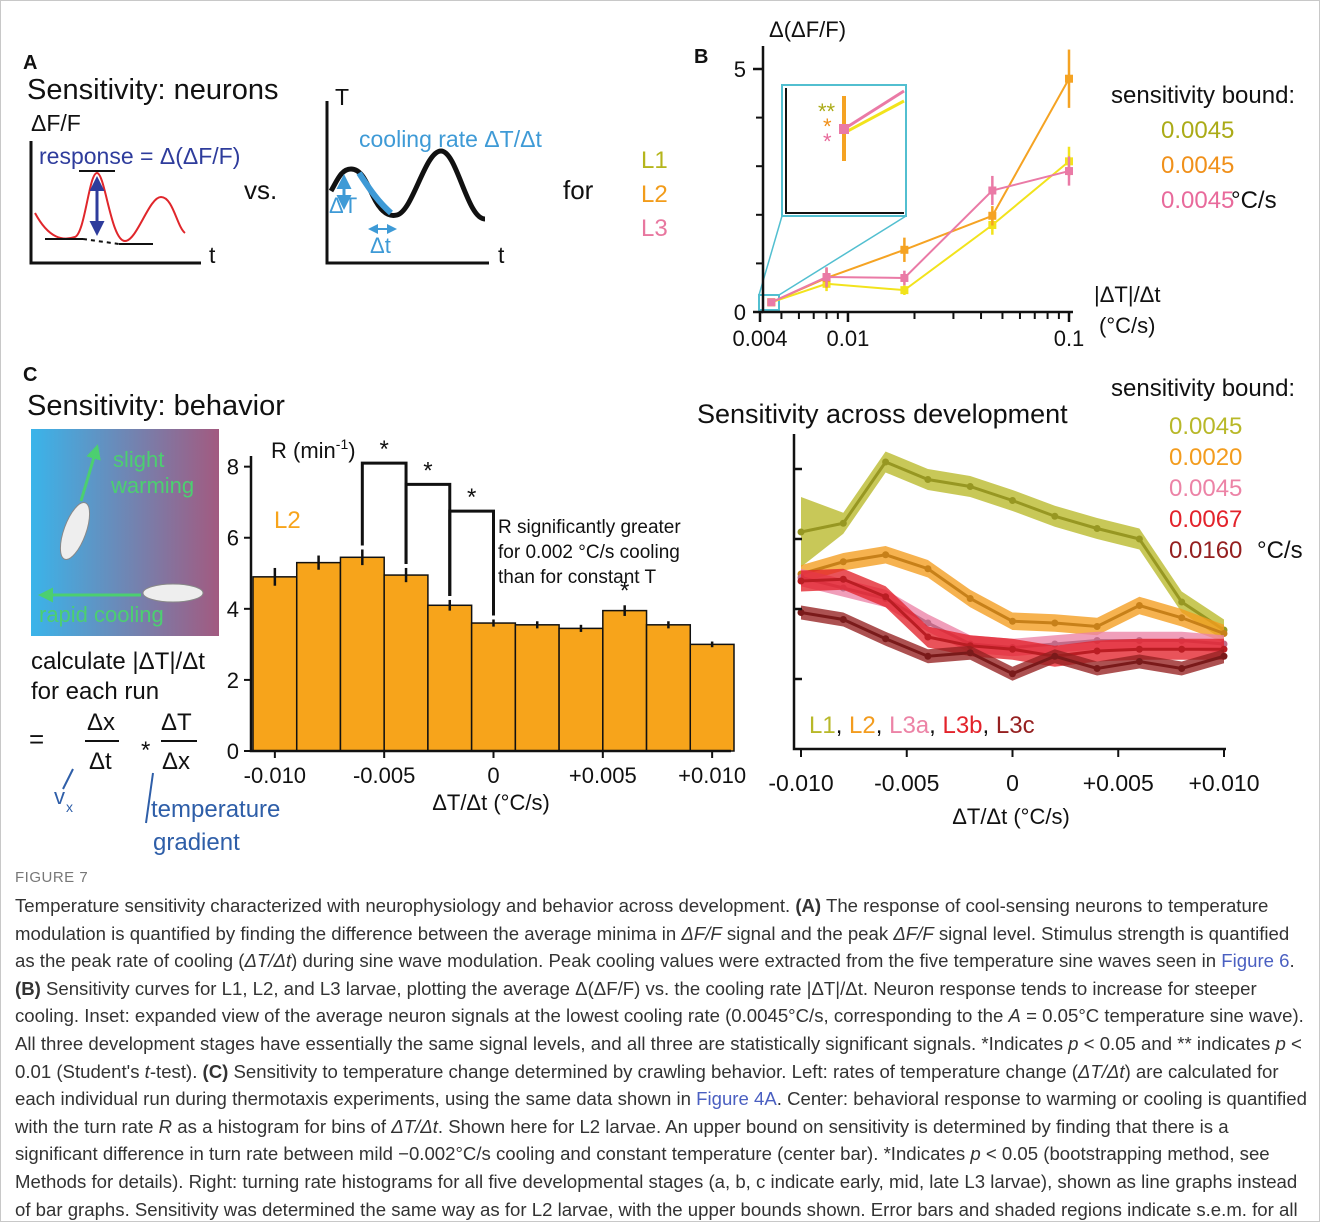 The height and width of the screenshot is (1222, 1320). I want to click on baseline-dashed, so click(101, 241).